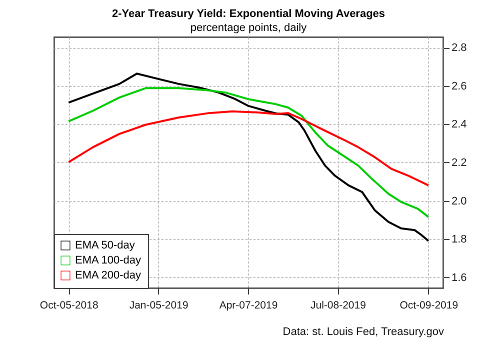  What do you see at coordinates (249, 14) in the screenshot?
I see `chart-title: 2-Year Treasury Yield: Exponential Moving Averages` at bounding box center [249, 14].